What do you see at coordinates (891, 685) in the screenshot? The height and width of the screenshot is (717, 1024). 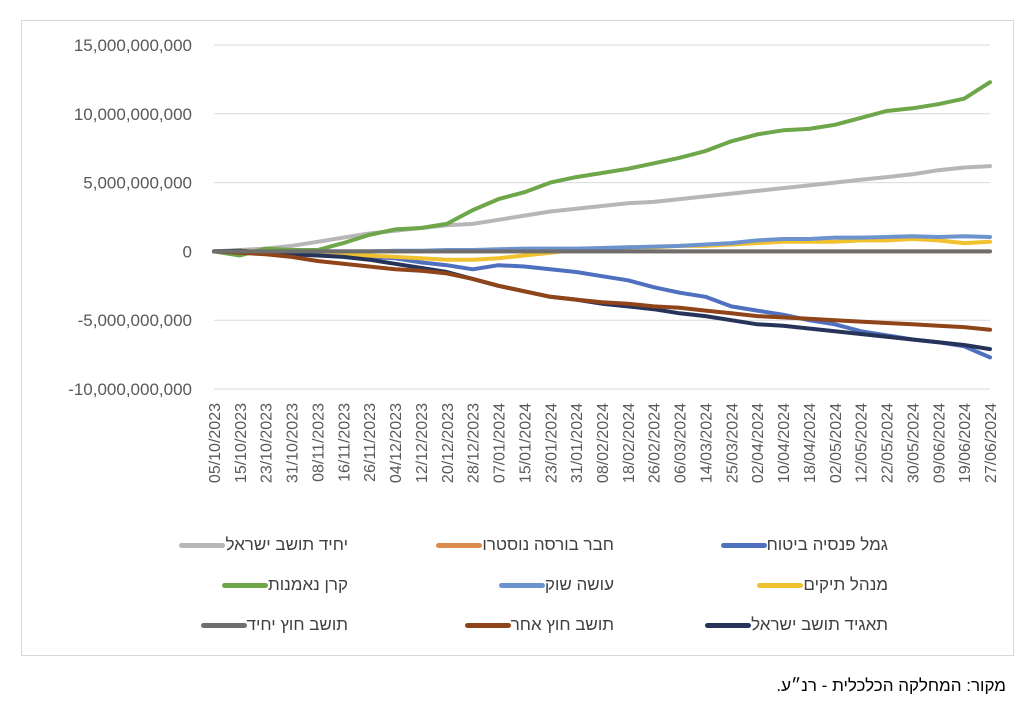 I see `source-note: מקור: המחלקה הכלכלית - רנ״ע.` at bounding box center [891, 685].